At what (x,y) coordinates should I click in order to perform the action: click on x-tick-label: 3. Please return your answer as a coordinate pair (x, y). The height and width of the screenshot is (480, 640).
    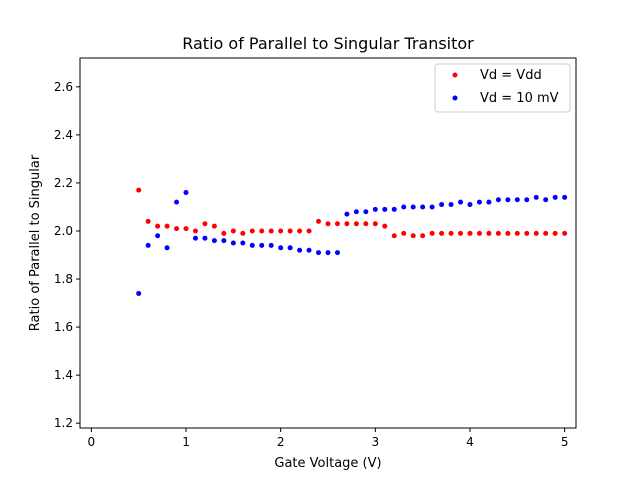
    Looking at the image, I should click on (376, 442).